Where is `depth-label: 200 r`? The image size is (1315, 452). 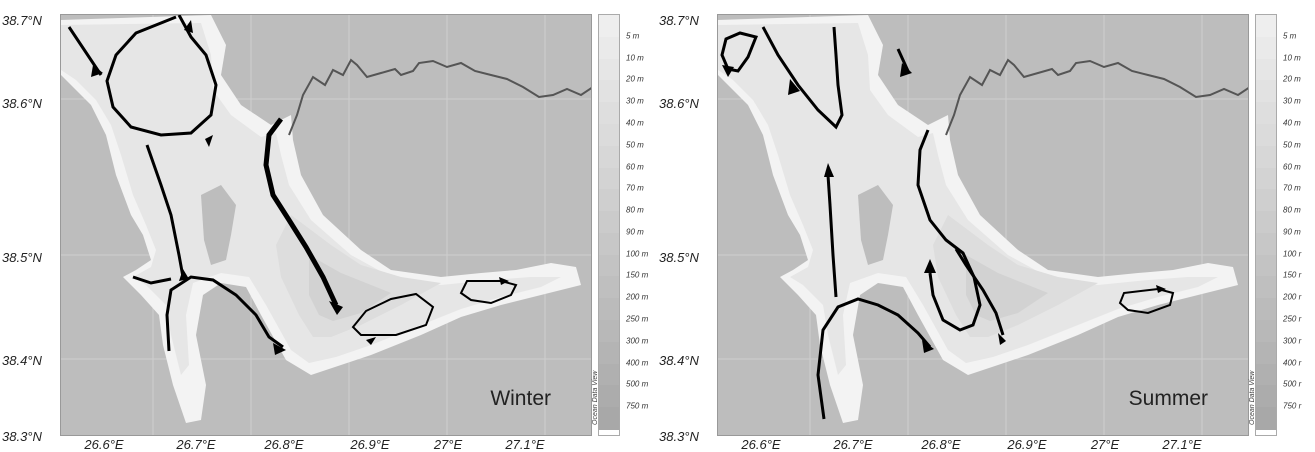 depth-label: 200 r is located at coordinates (1292, 297).